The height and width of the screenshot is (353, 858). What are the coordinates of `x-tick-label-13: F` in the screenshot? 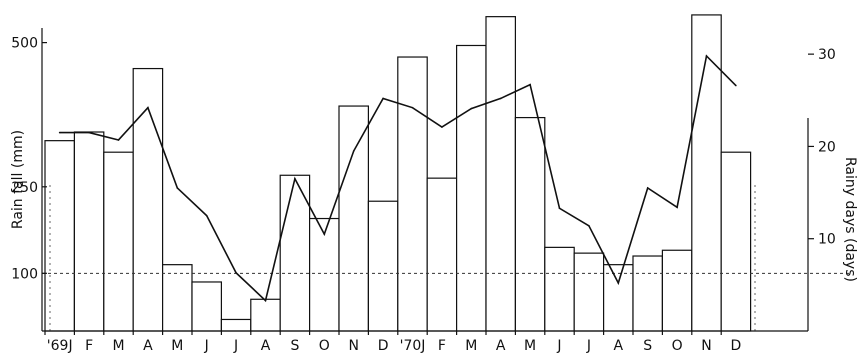 It's located at (442, 345).